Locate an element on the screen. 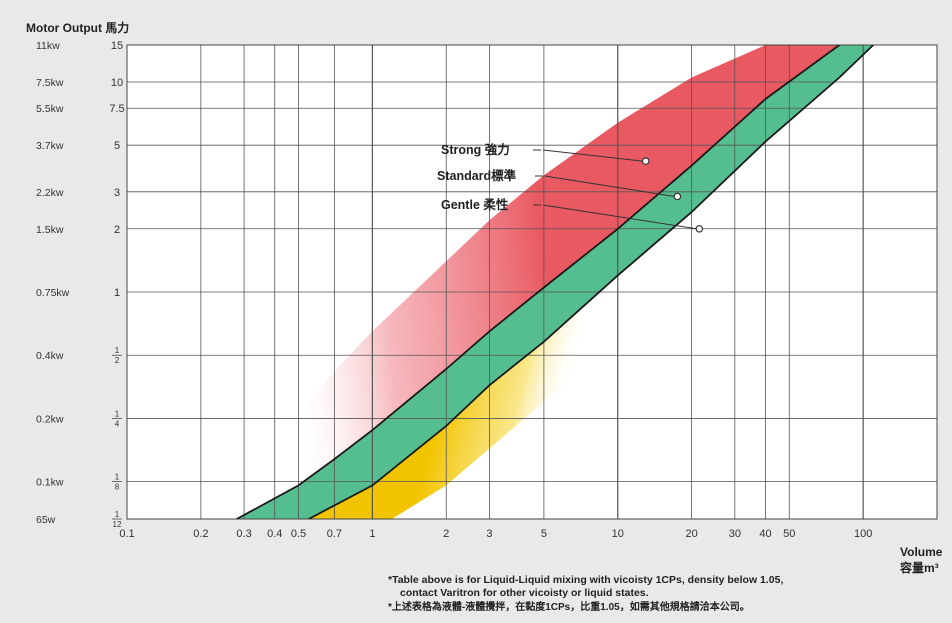 This screenshot has width=952, height=623. y-axis-title: Motor Output 馬力 is located at coordinates (77, 27).